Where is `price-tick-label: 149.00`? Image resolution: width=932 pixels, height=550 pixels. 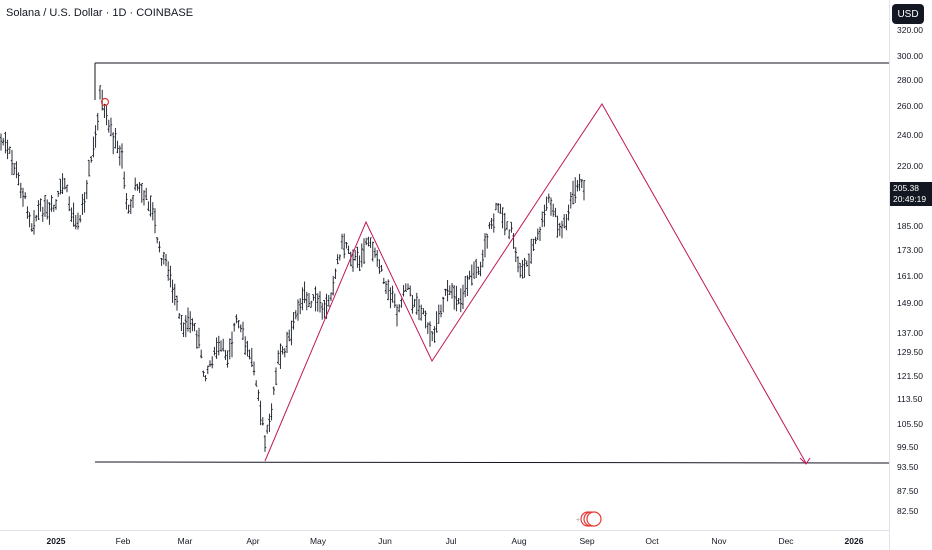
price-tick-label: 149.00 is located at coordinates (910, 303).